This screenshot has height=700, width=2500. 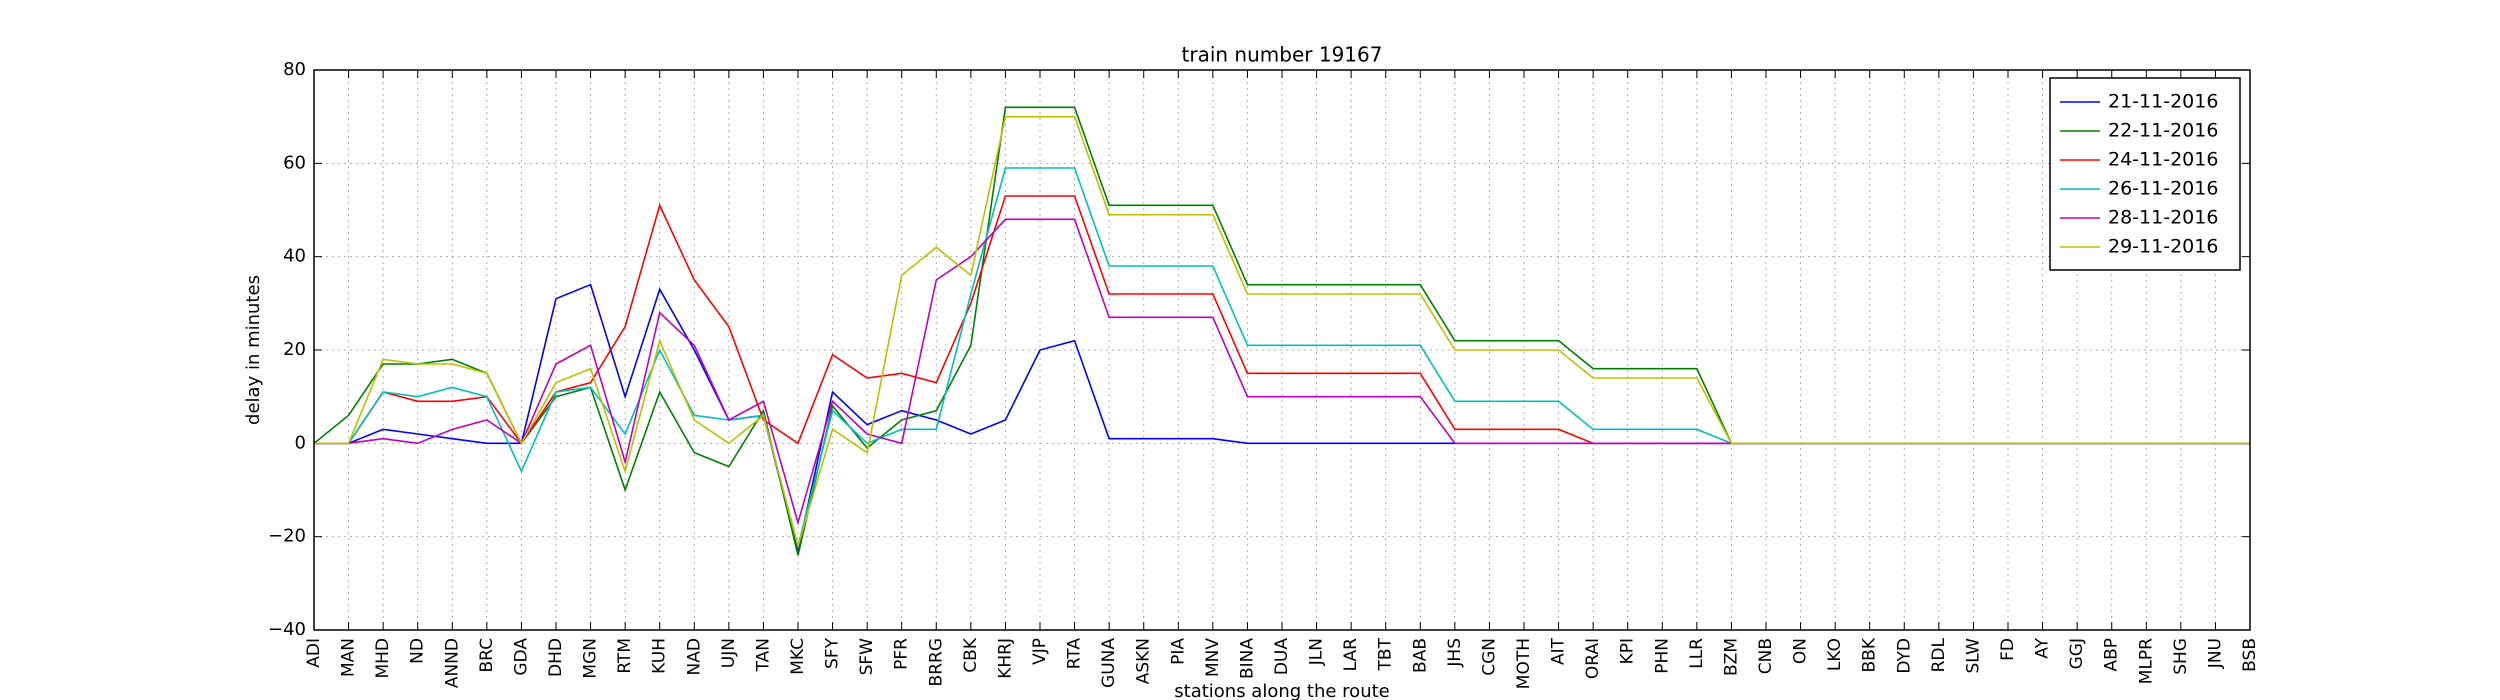 What do you see at coordinates (294, 349) in the screenshot?
I see `y-tick-label: 20` at bounding box center [294, 349].